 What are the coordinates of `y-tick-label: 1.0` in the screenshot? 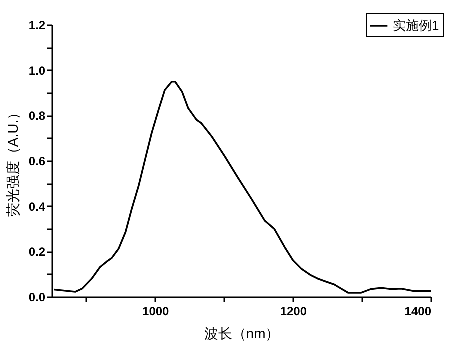 It's located at (37, 71).